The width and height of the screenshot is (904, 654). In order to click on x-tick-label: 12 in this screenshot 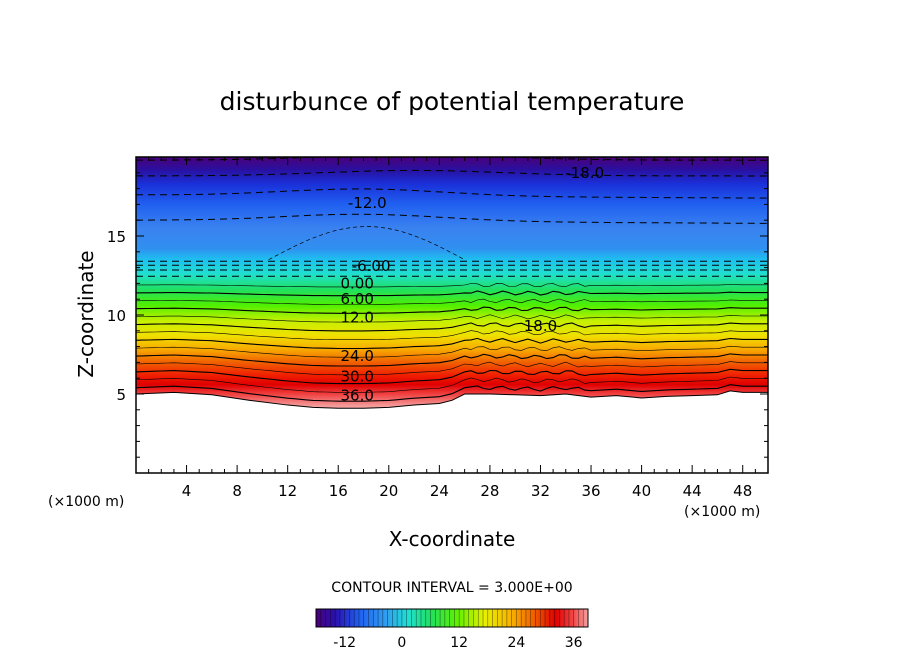, I will do `click(287, 491)`.